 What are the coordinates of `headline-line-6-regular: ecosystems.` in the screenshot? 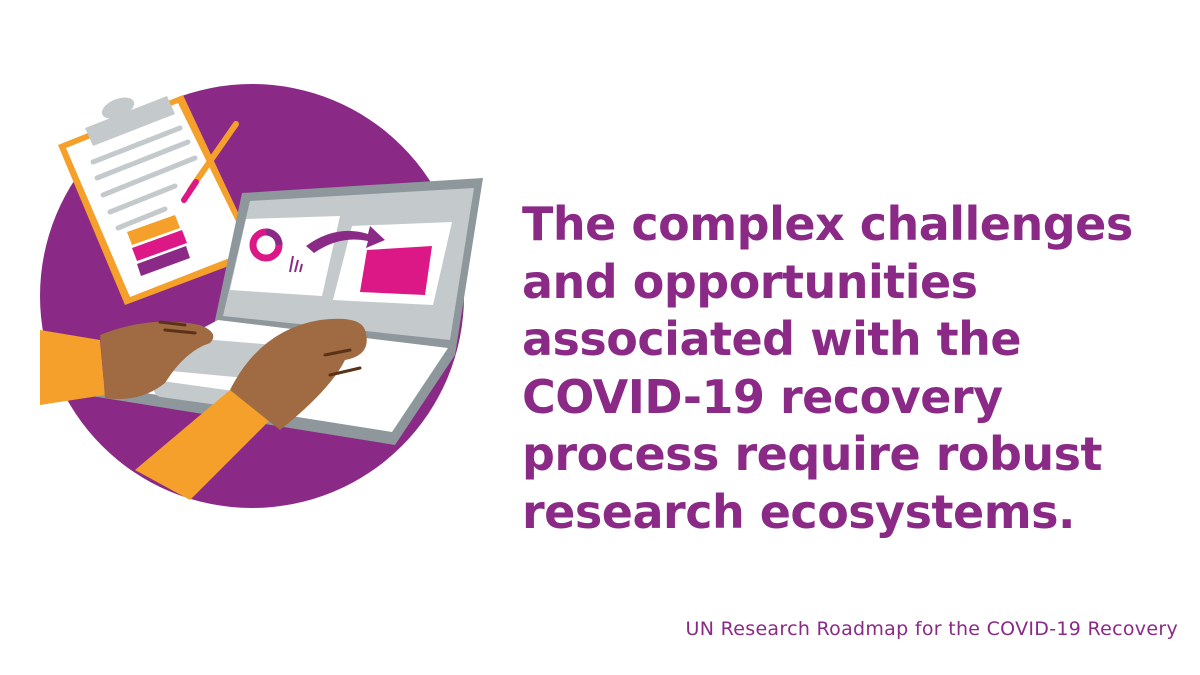 It's located at (910, 511).